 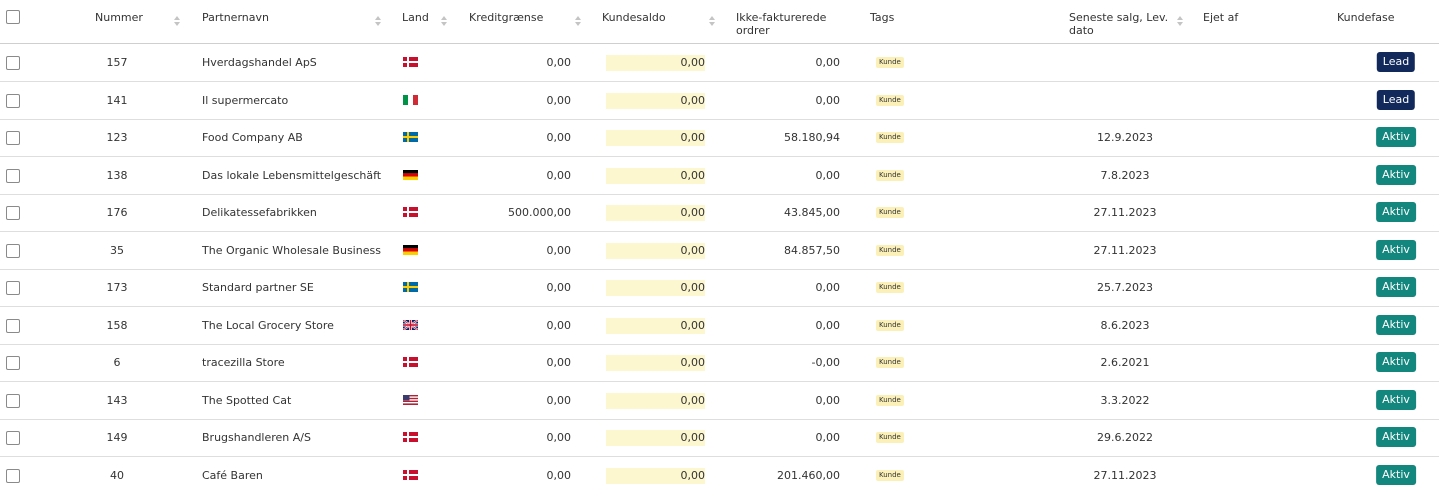 I want to click on column-header: Tags, so click(x=882, y=17).